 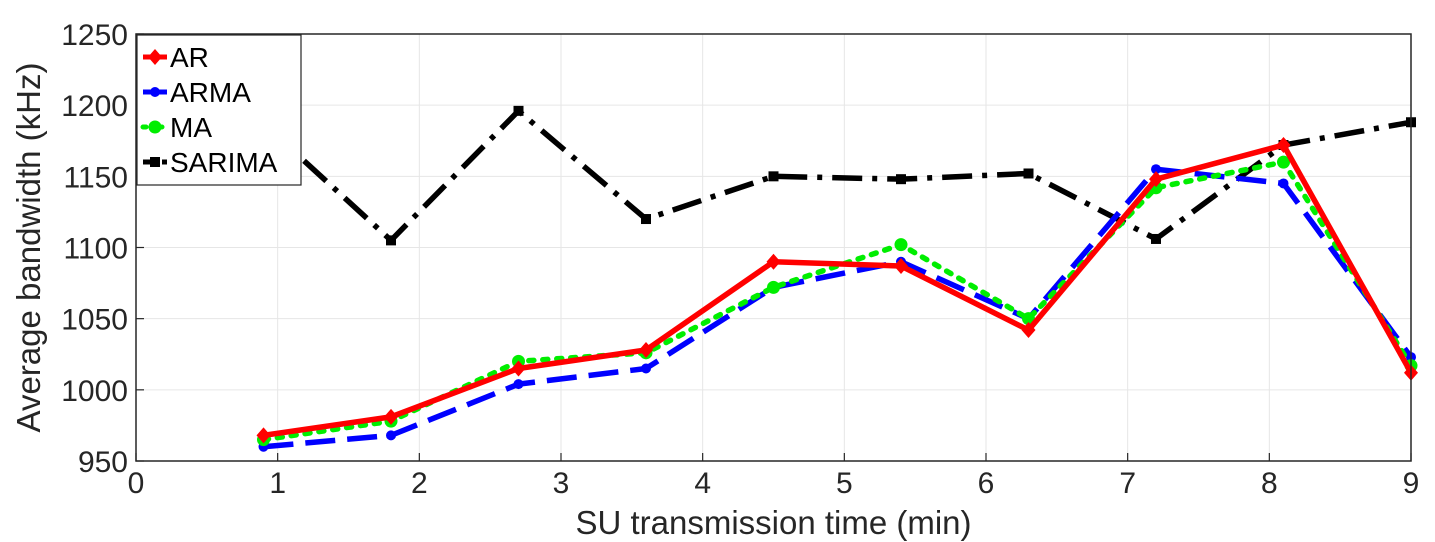 What do you see at coordinates (986, 483) in the screenshot?
I see `x-tick-label: 6` at bounding box center [986, 483].